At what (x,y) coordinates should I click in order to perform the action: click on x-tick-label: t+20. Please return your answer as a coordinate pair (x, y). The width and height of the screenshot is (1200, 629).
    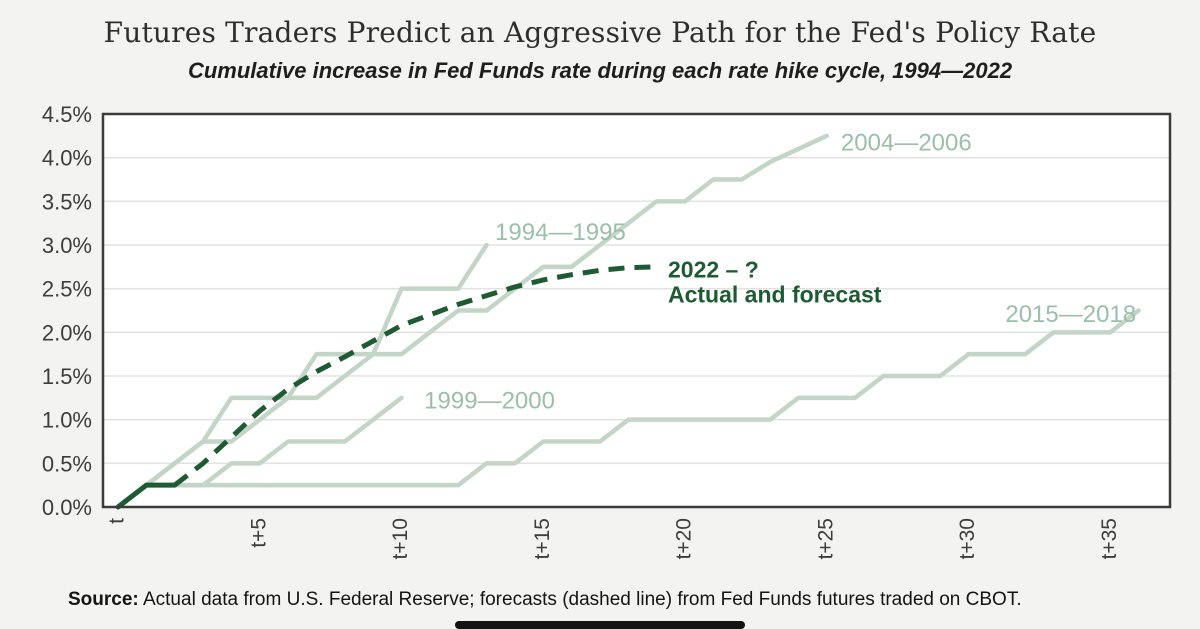
    Looking at the image, I should click on (684, 538).